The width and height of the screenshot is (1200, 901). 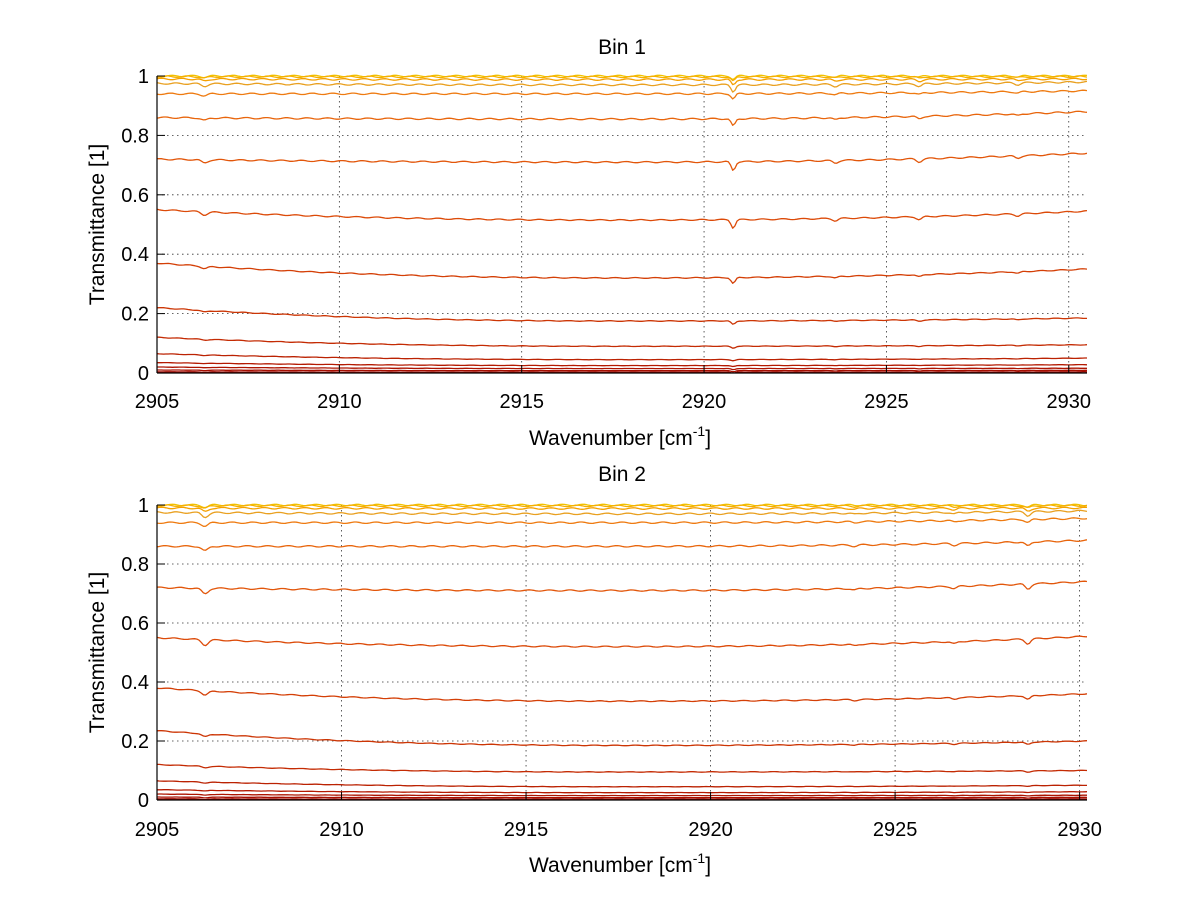 What do you see at coordinates (622, 47) in the screenshot?
I see `chart-title: Bin 1` at bounding box center [622, 47].